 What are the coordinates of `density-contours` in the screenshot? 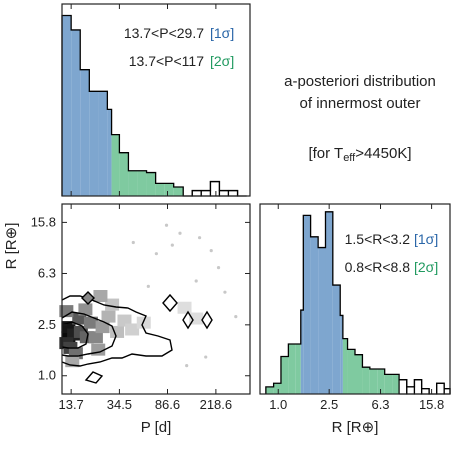 It's located at (137, 337).